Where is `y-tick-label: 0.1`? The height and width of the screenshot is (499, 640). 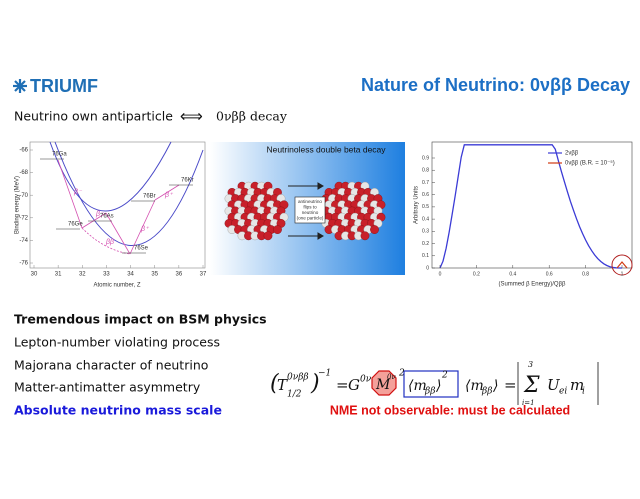 y-tick-label: 0.1 is located at coordinates (425, 256).